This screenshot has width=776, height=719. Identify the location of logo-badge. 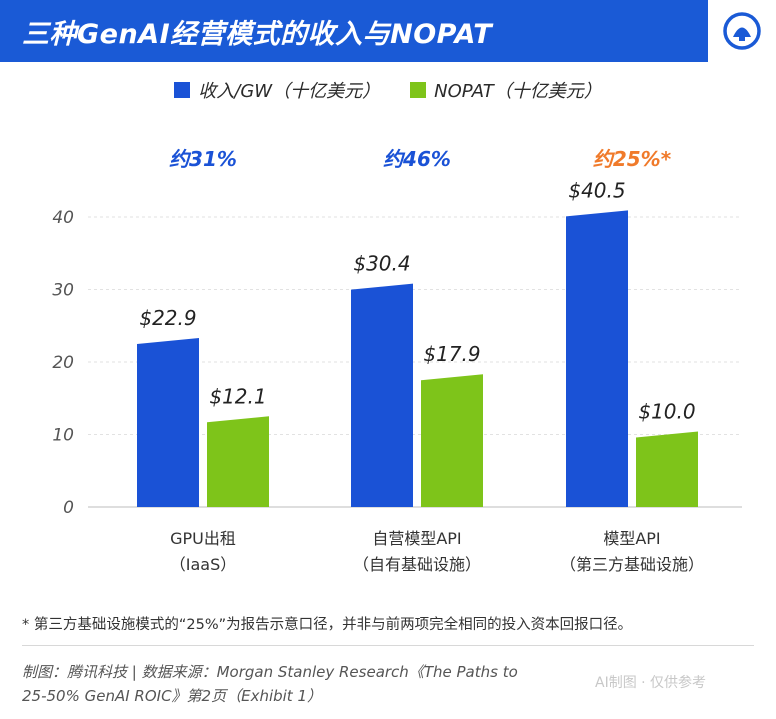
(742, 31).